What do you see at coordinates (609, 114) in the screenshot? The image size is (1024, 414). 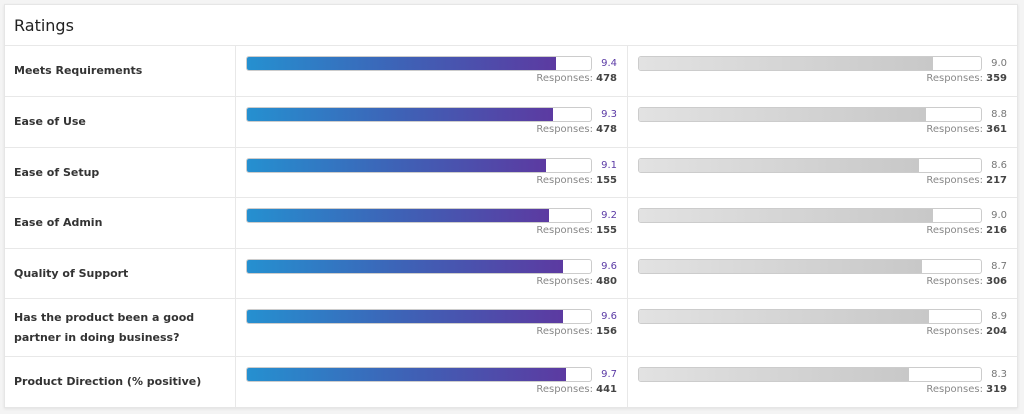 I see `score-value: 9.3` at bounding box center [609, 114].